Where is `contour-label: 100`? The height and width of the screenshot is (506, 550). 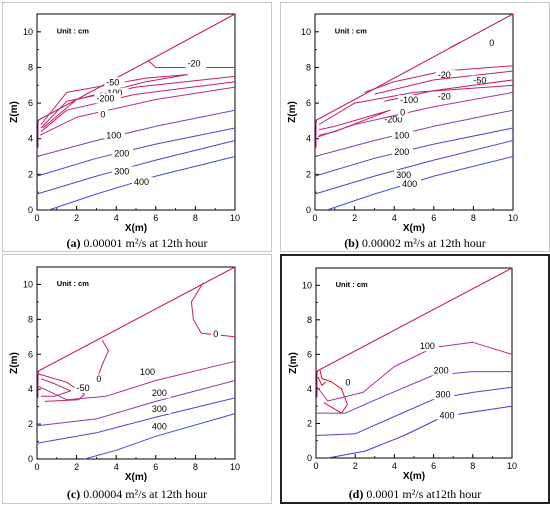 contour-label: 100 is located at coordinates (427, 346).